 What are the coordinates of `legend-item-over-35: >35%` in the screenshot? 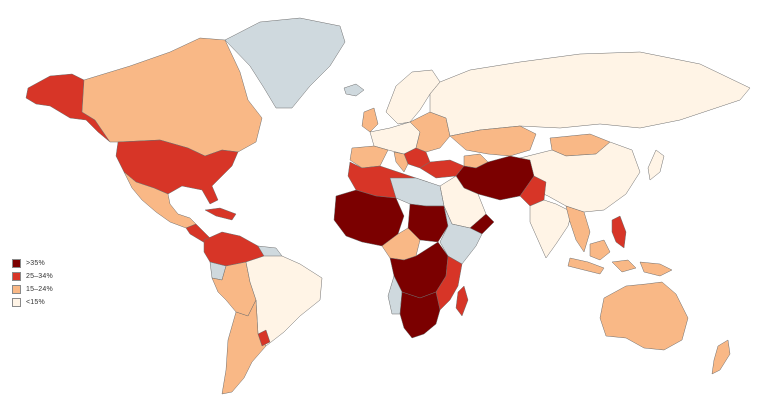 It's located at (32, 263).